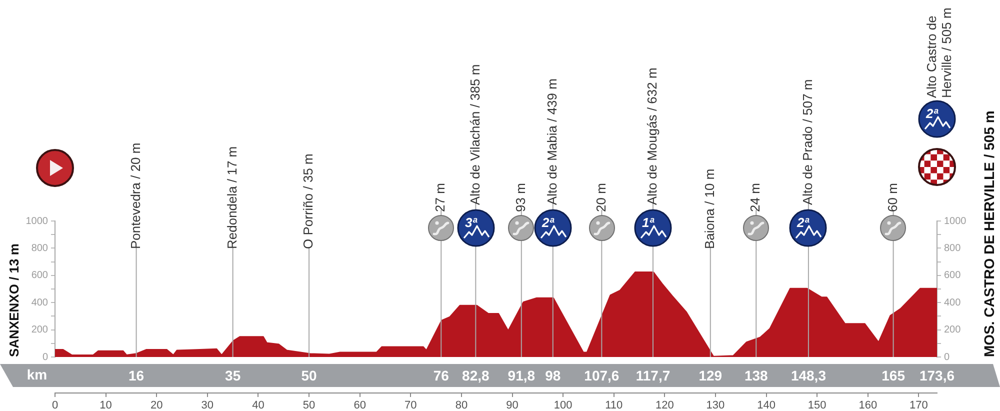  Describe the element at coordinates (808, 142) in the screenshot. I see `ref-line-label: Alto de Prado / 507 m` at that location.